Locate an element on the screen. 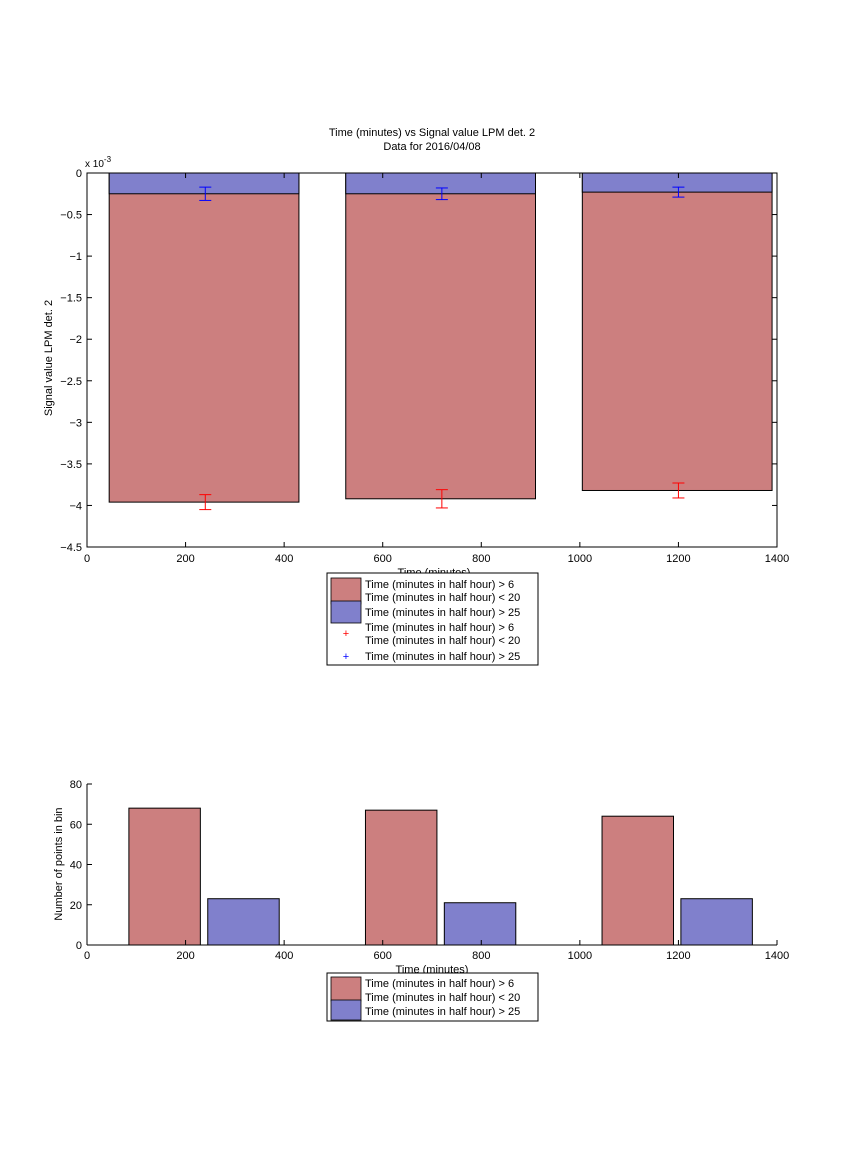 This screenshot has width=864, height=1152. count-bars is located at coordinates (440, 876).